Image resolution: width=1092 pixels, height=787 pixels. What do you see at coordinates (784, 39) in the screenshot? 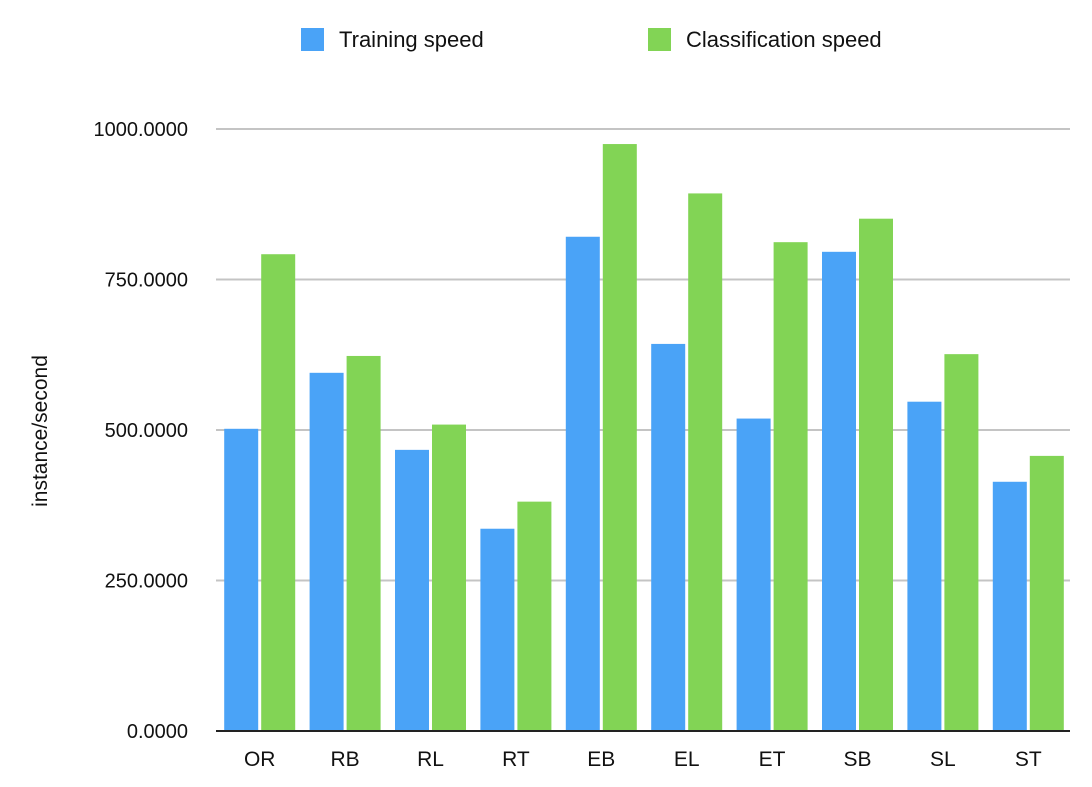
I see `legend-label-series-2: Classification speed` at bounding box center [784, 39].